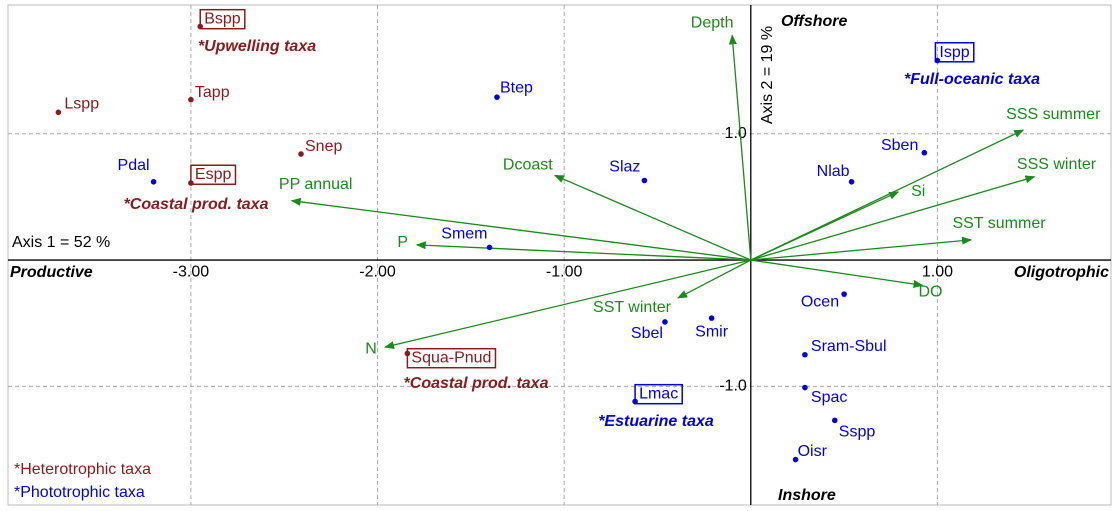  Describe the element at coordinates (767, 75) in the screenshot. I see `y-axis-label: Axis 2 = 19 %` at that location.